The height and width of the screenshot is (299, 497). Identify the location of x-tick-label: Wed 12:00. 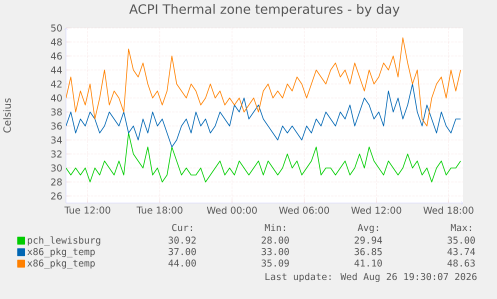
(376, 210).